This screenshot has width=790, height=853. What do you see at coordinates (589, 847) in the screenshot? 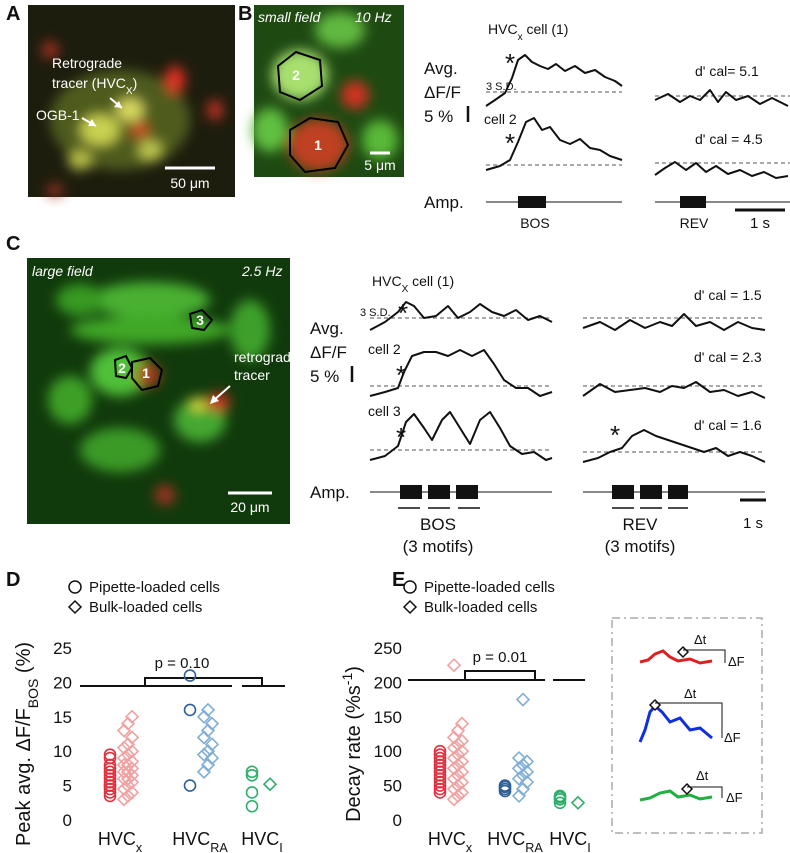
I see `text-sub: I` at bounding box center [589, 847].